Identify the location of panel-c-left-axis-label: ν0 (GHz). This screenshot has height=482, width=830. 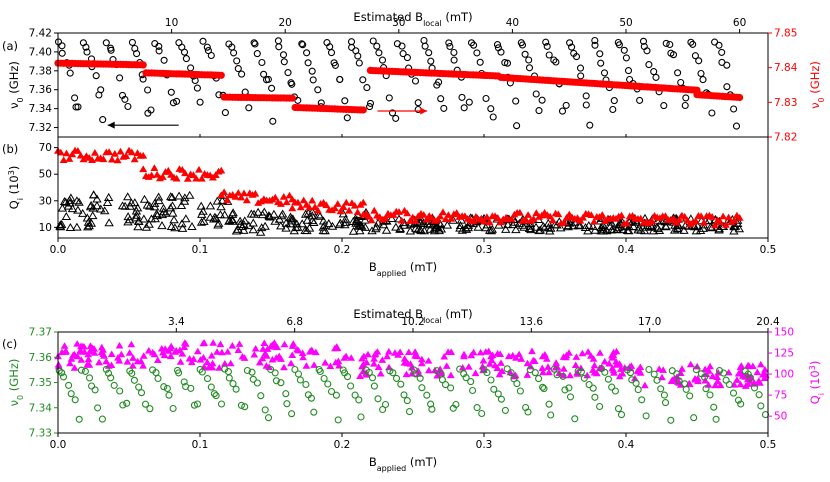
(16, 383).